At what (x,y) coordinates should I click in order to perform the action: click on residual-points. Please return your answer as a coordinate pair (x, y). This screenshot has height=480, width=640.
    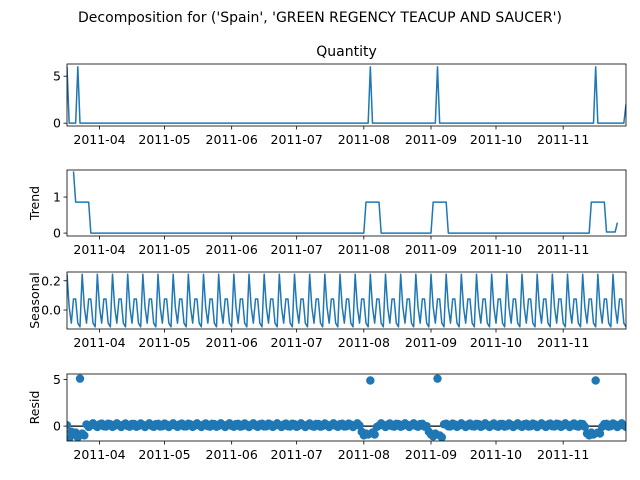
    Looking at the image, I should click on (346, 407).